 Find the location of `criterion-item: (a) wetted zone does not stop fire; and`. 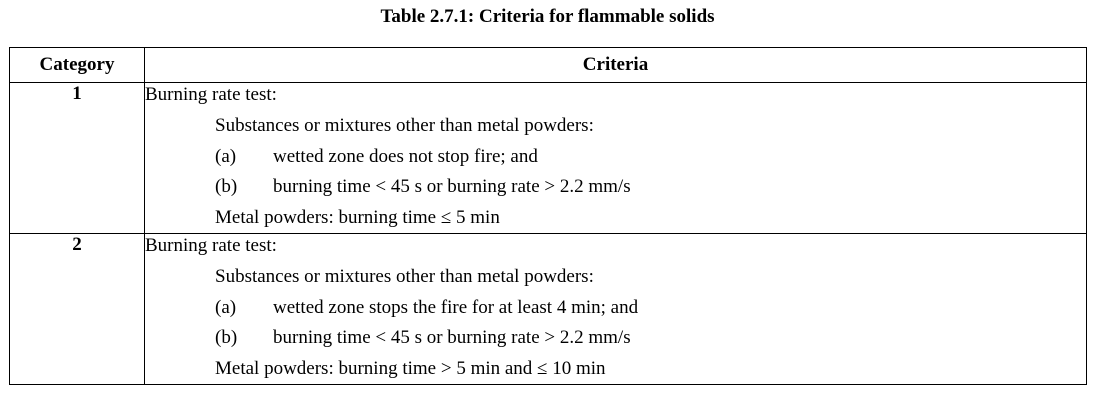

criterion-item: (a) wetted zone does not stop fire; and is located at coordinates (615, 157).